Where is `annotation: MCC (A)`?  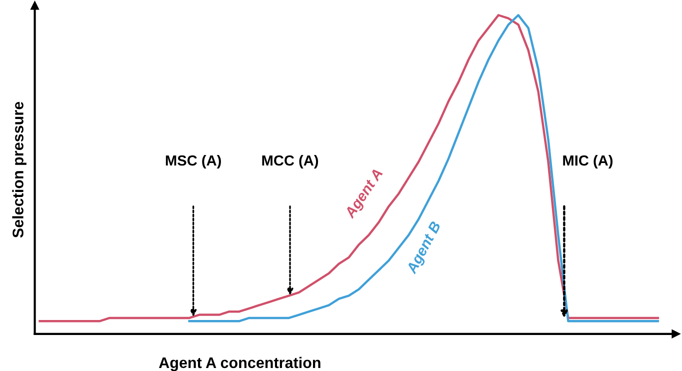
annotation: MCC (A) is located at coordinates (290, 161).